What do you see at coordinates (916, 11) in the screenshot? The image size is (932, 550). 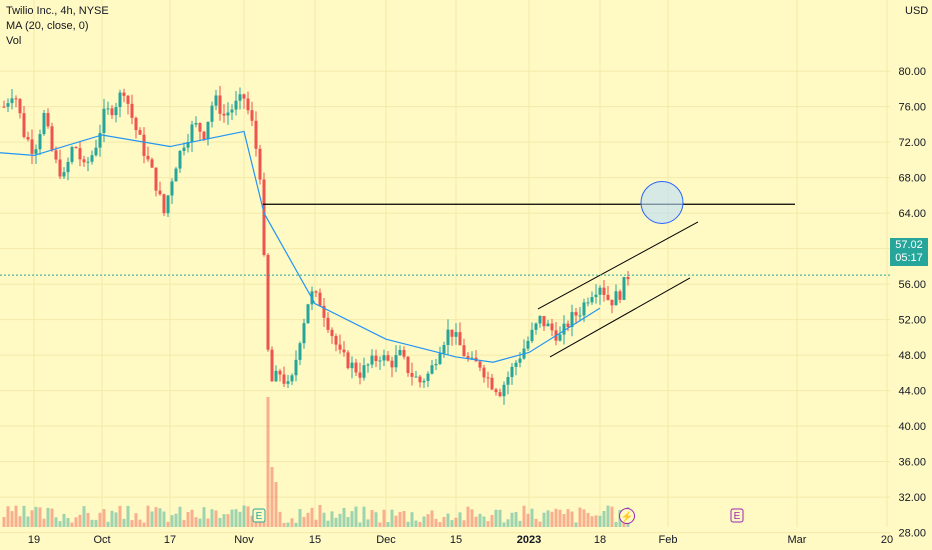 I see `currency-label: USD` at bounding box center [916, 11].